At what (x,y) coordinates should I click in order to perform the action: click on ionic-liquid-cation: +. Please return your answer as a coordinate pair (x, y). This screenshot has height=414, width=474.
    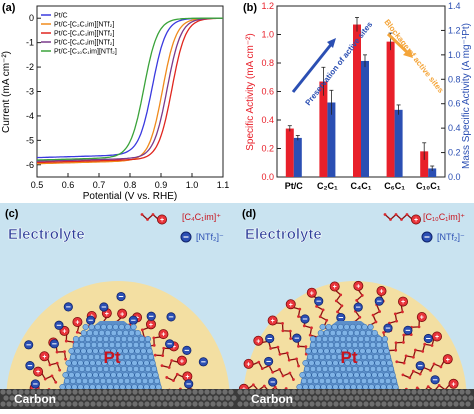
    Looking at the image, I should click on (179, 377).